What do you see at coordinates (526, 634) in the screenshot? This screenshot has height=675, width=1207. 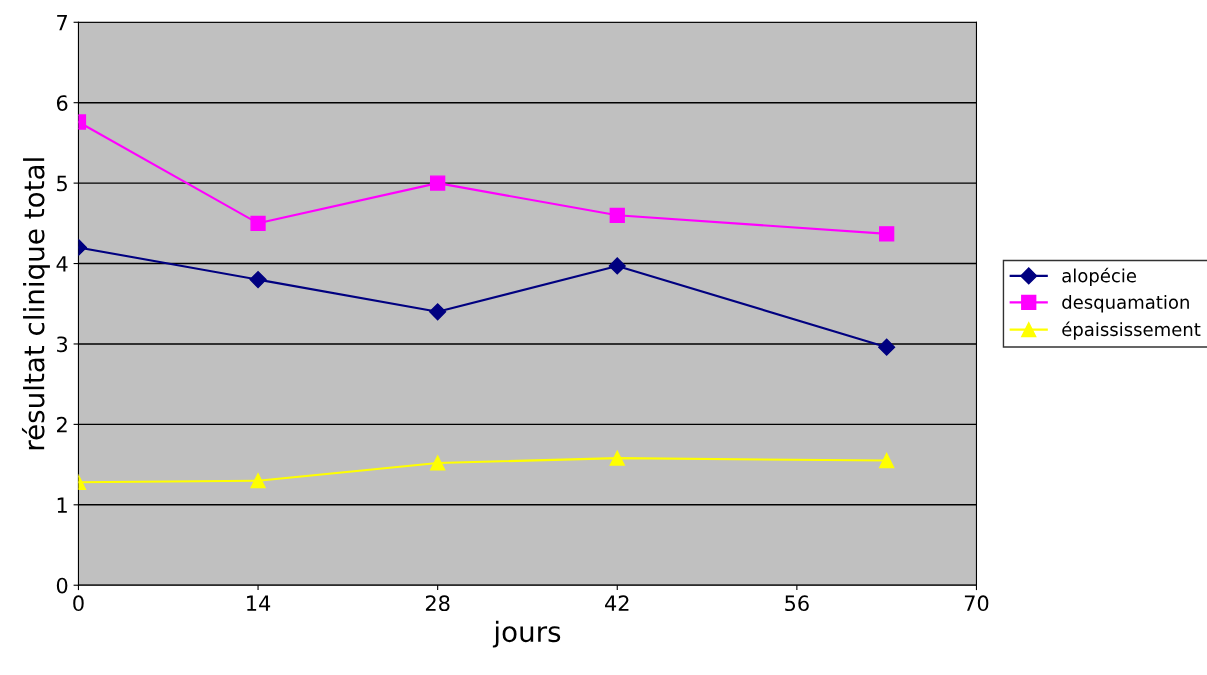 I see `x-axis-title: jours` at bounding box center [526, 634].